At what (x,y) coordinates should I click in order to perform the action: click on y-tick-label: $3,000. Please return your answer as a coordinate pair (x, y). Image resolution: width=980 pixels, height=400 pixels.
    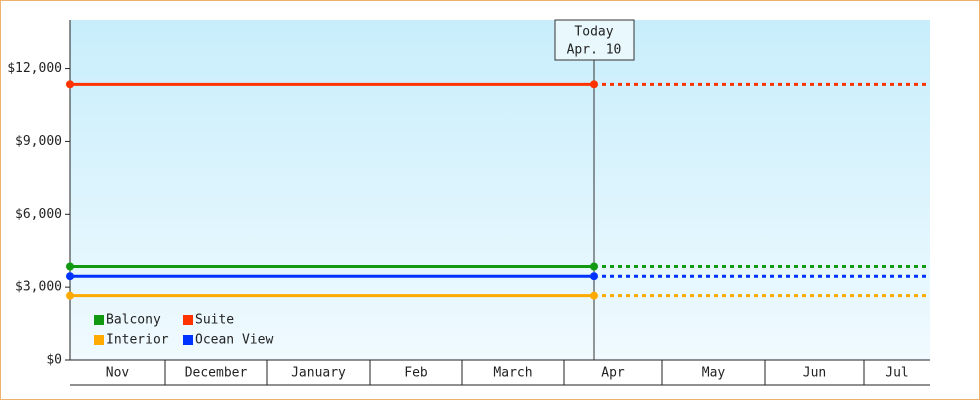
    Looking at the image, I should click on (38, 287).